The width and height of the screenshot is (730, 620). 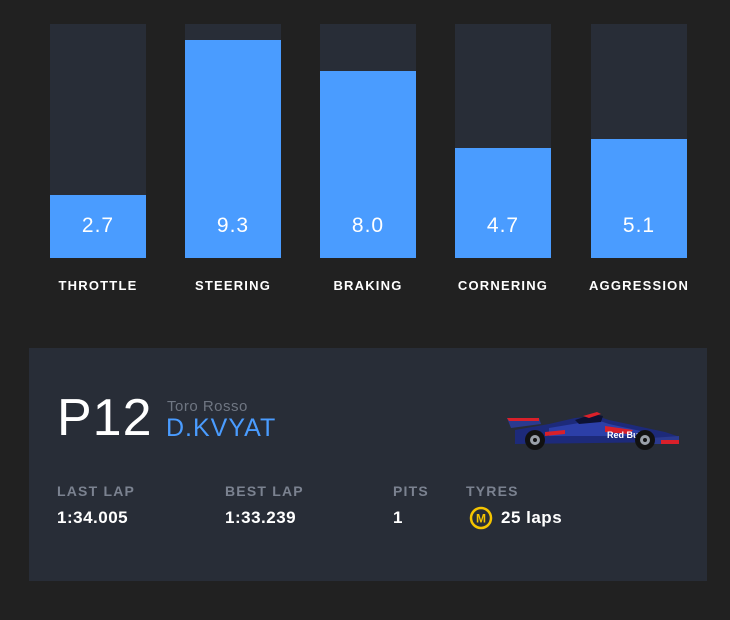 I want to click on stat-bar-throttle: 2.7, so click(x=98, y=141).